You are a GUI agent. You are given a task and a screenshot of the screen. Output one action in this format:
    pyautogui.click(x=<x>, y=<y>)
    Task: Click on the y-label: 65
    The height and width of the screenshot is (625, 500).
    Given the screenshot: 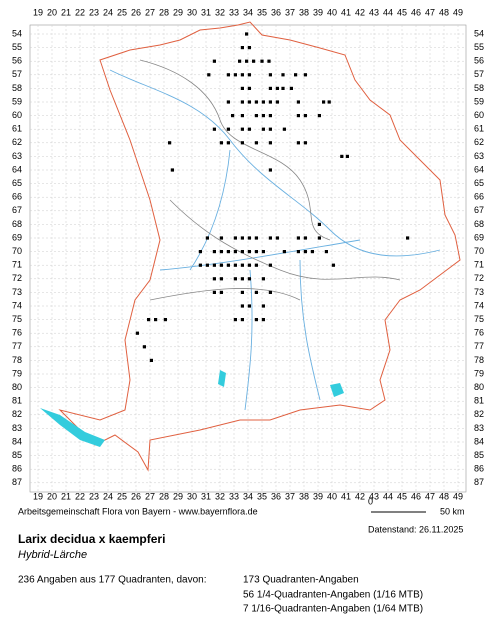 What is the action you would take?
    pyautogui.click(x=479, y=183)
    